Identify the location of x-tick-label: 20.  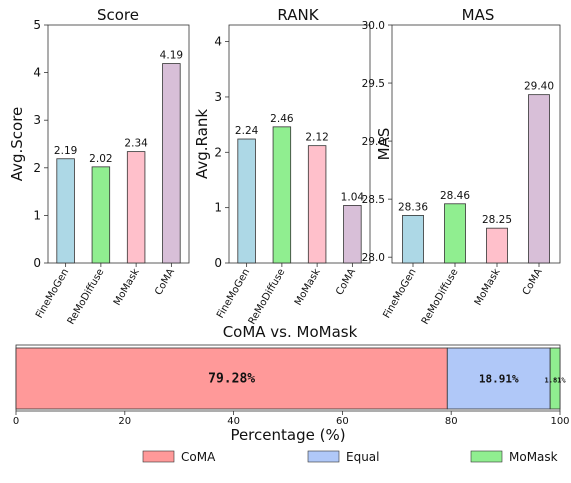
(124, 421).